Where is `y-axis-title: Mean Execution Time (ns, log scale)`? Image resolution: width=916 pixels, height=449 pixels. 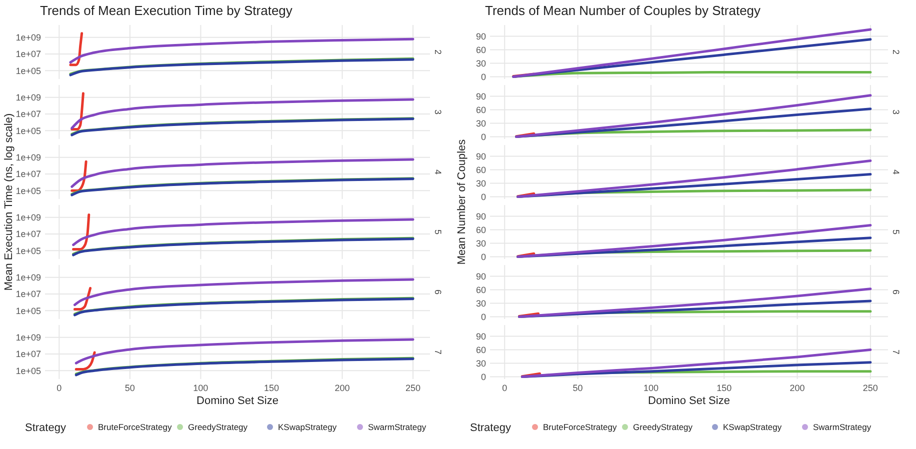
y-axis-title: Mean Execution Time (ns, log scale) is located at coordinates (9, 202).